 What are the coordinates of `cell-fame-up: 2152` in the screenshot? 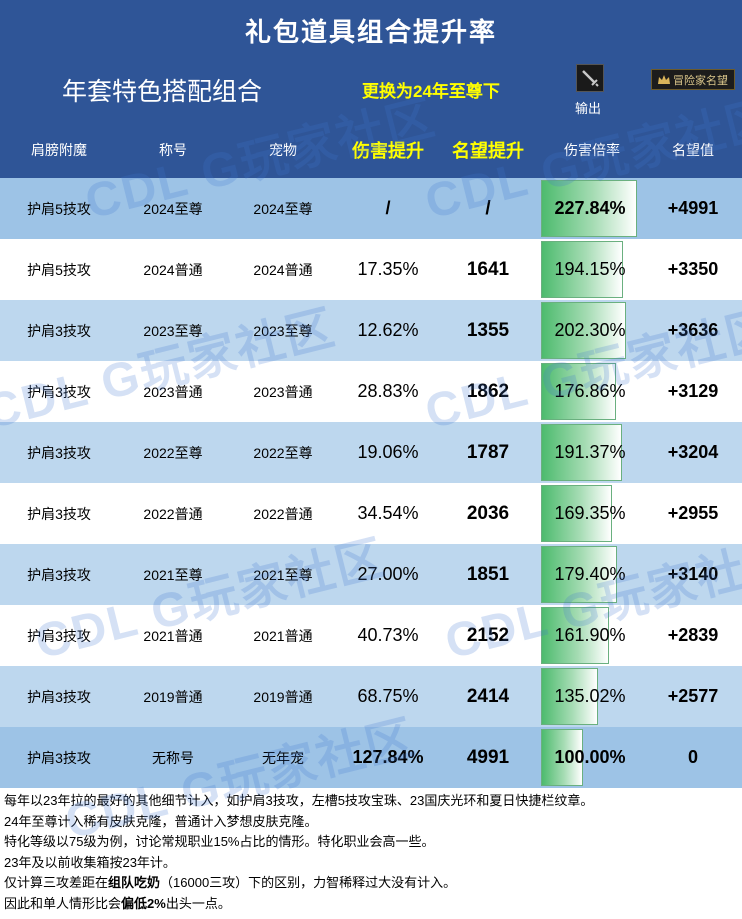 It's located at (488, 635).